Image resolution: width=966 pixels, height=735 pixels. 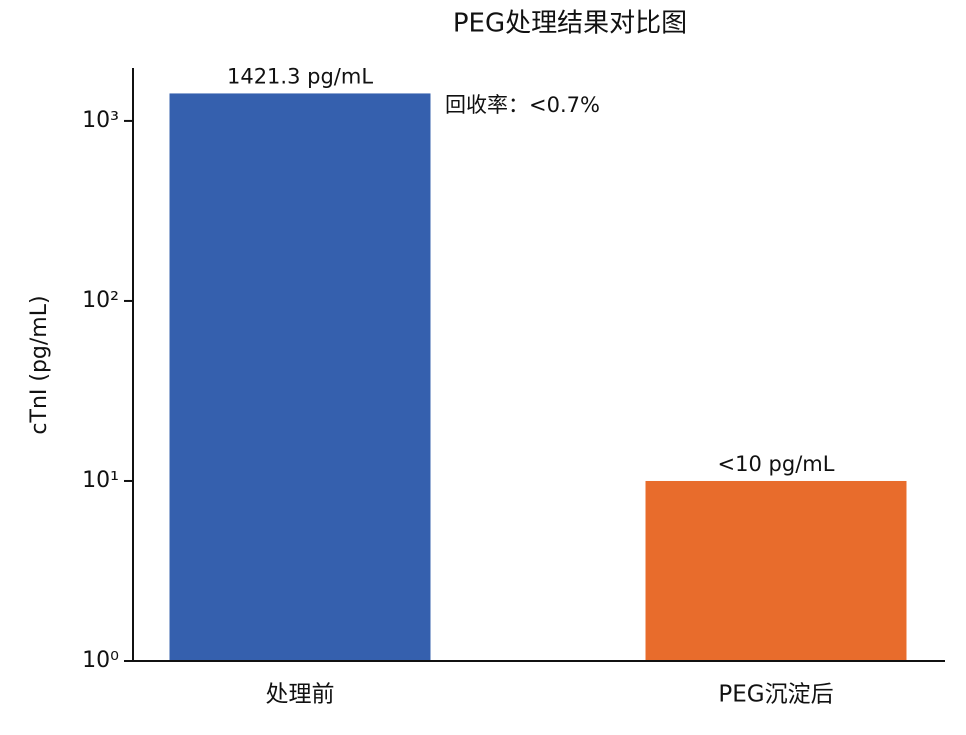 I want to click on value-label: <10 pg/mL, so click(x=776, y=464).